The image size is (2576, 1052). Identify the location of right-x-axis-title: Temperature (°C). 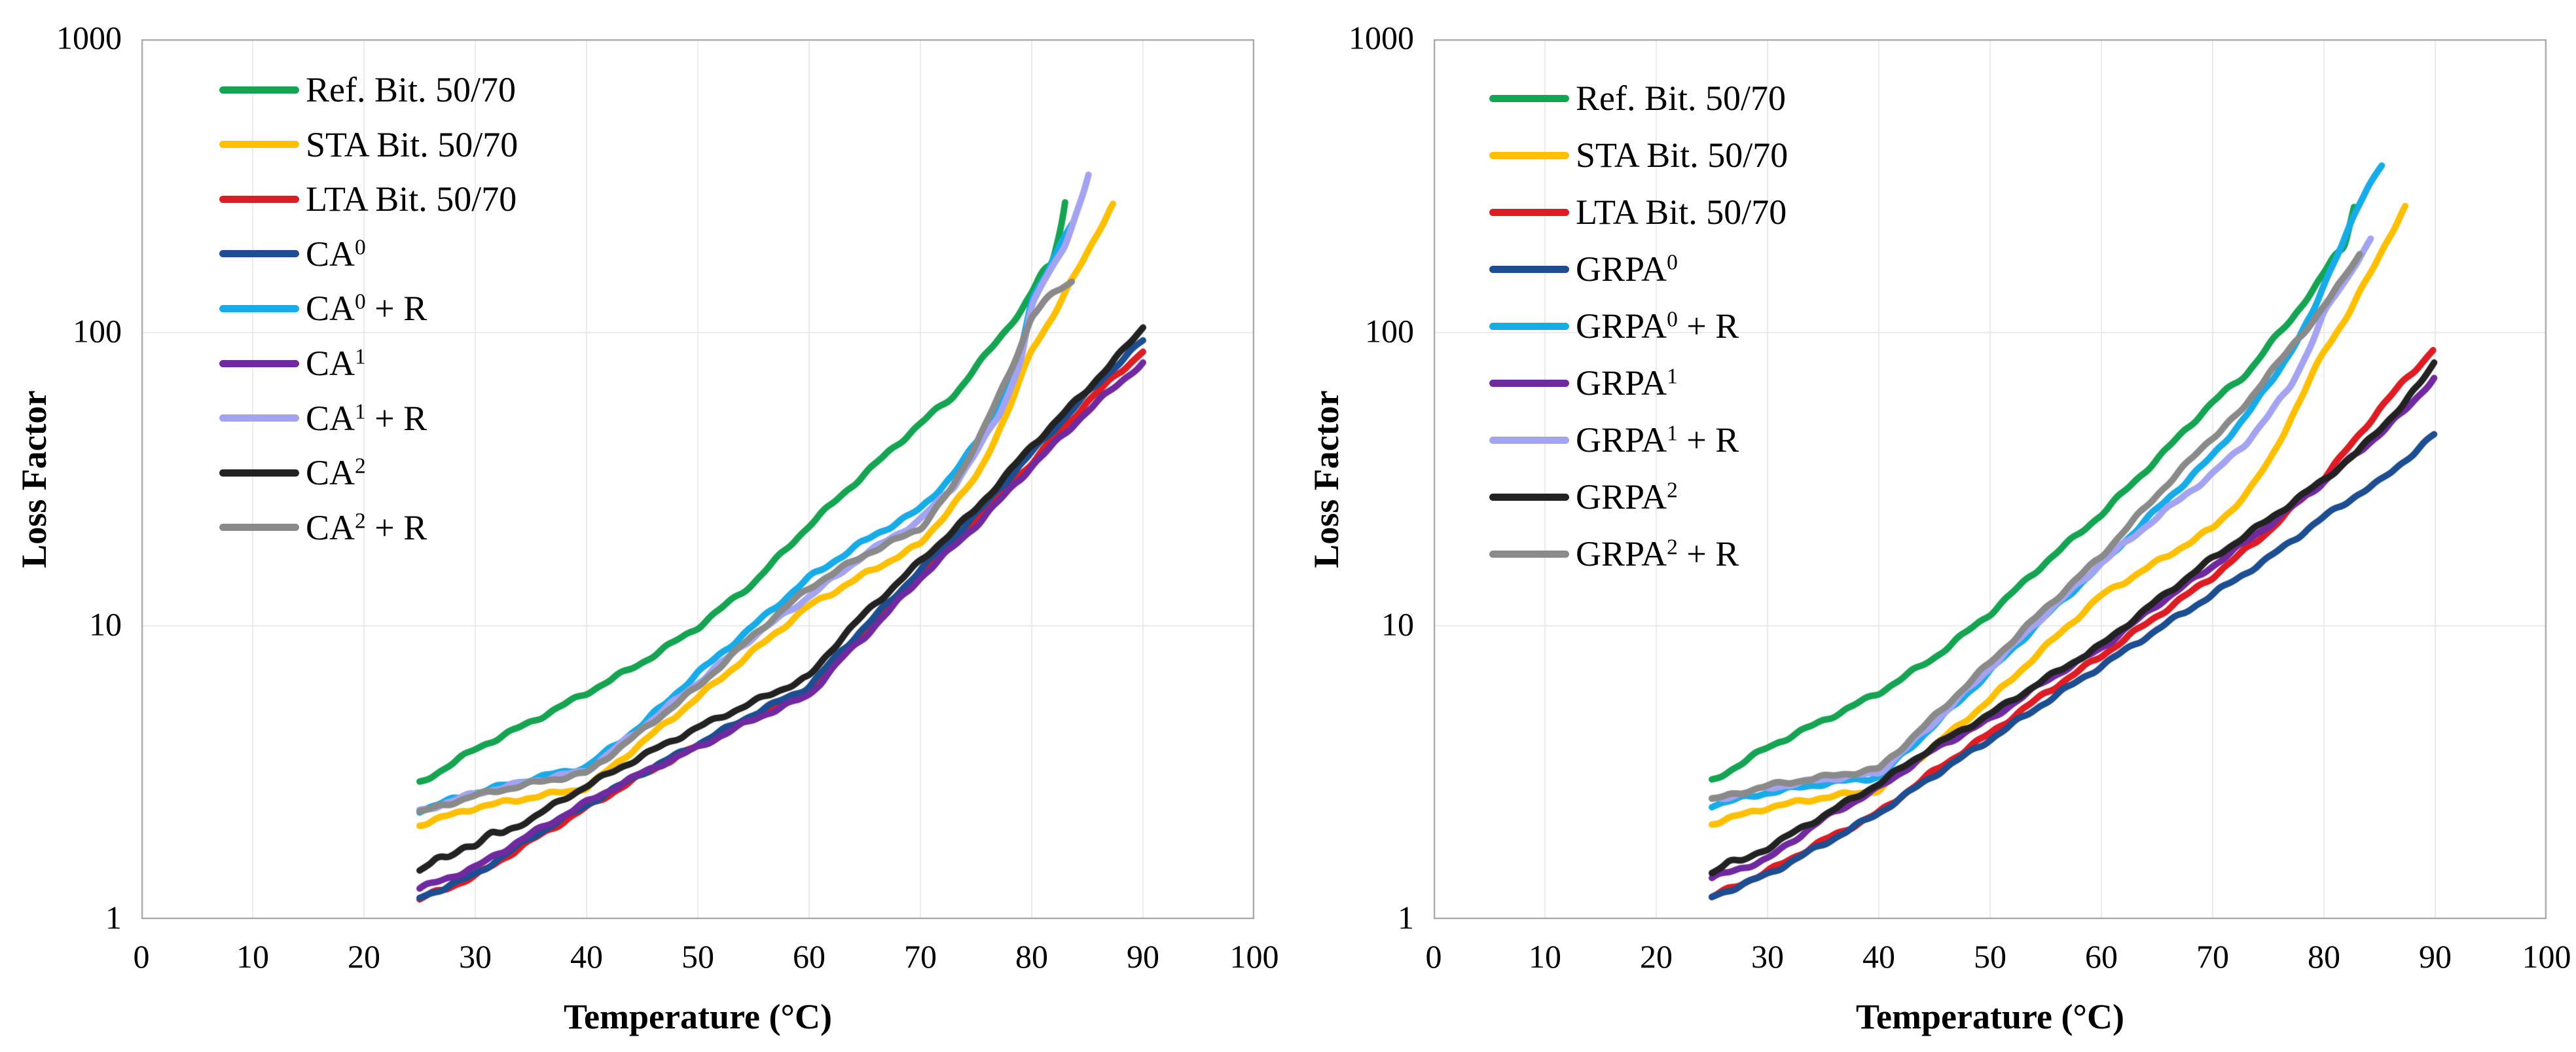
(1990, 1017).